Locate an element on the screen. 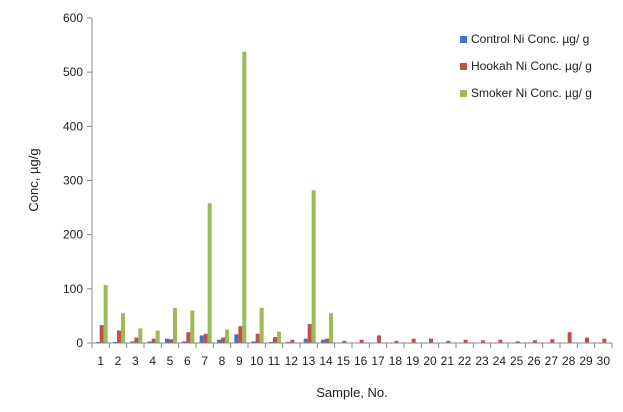 This screenshot has height=412, width=623. x-tick-label: 6 is located at coordinates (187, 361).